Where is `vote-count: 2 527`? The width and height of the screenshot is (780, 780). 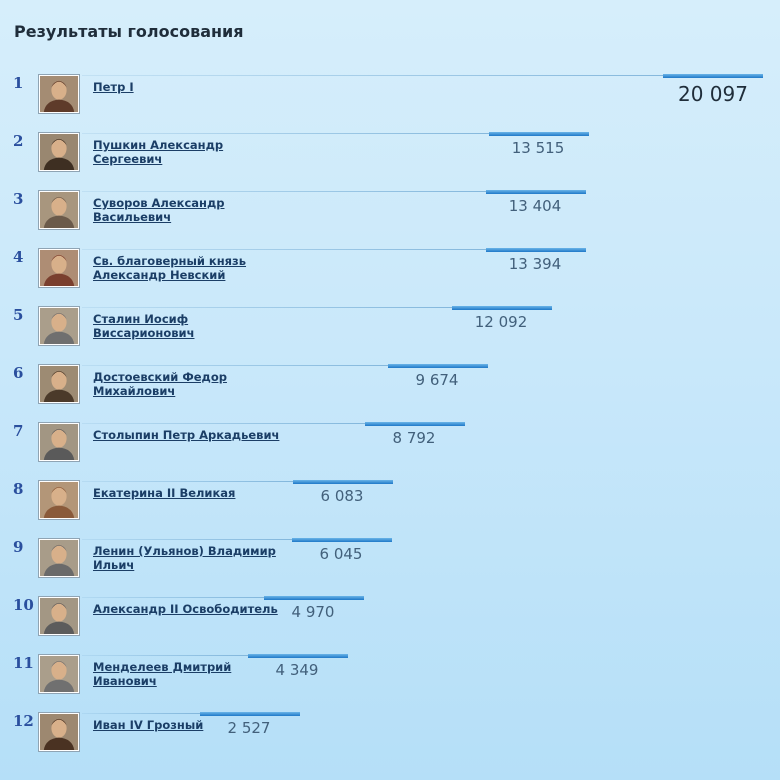 vote-count: 2 527 is located at coordinates (249, 728).